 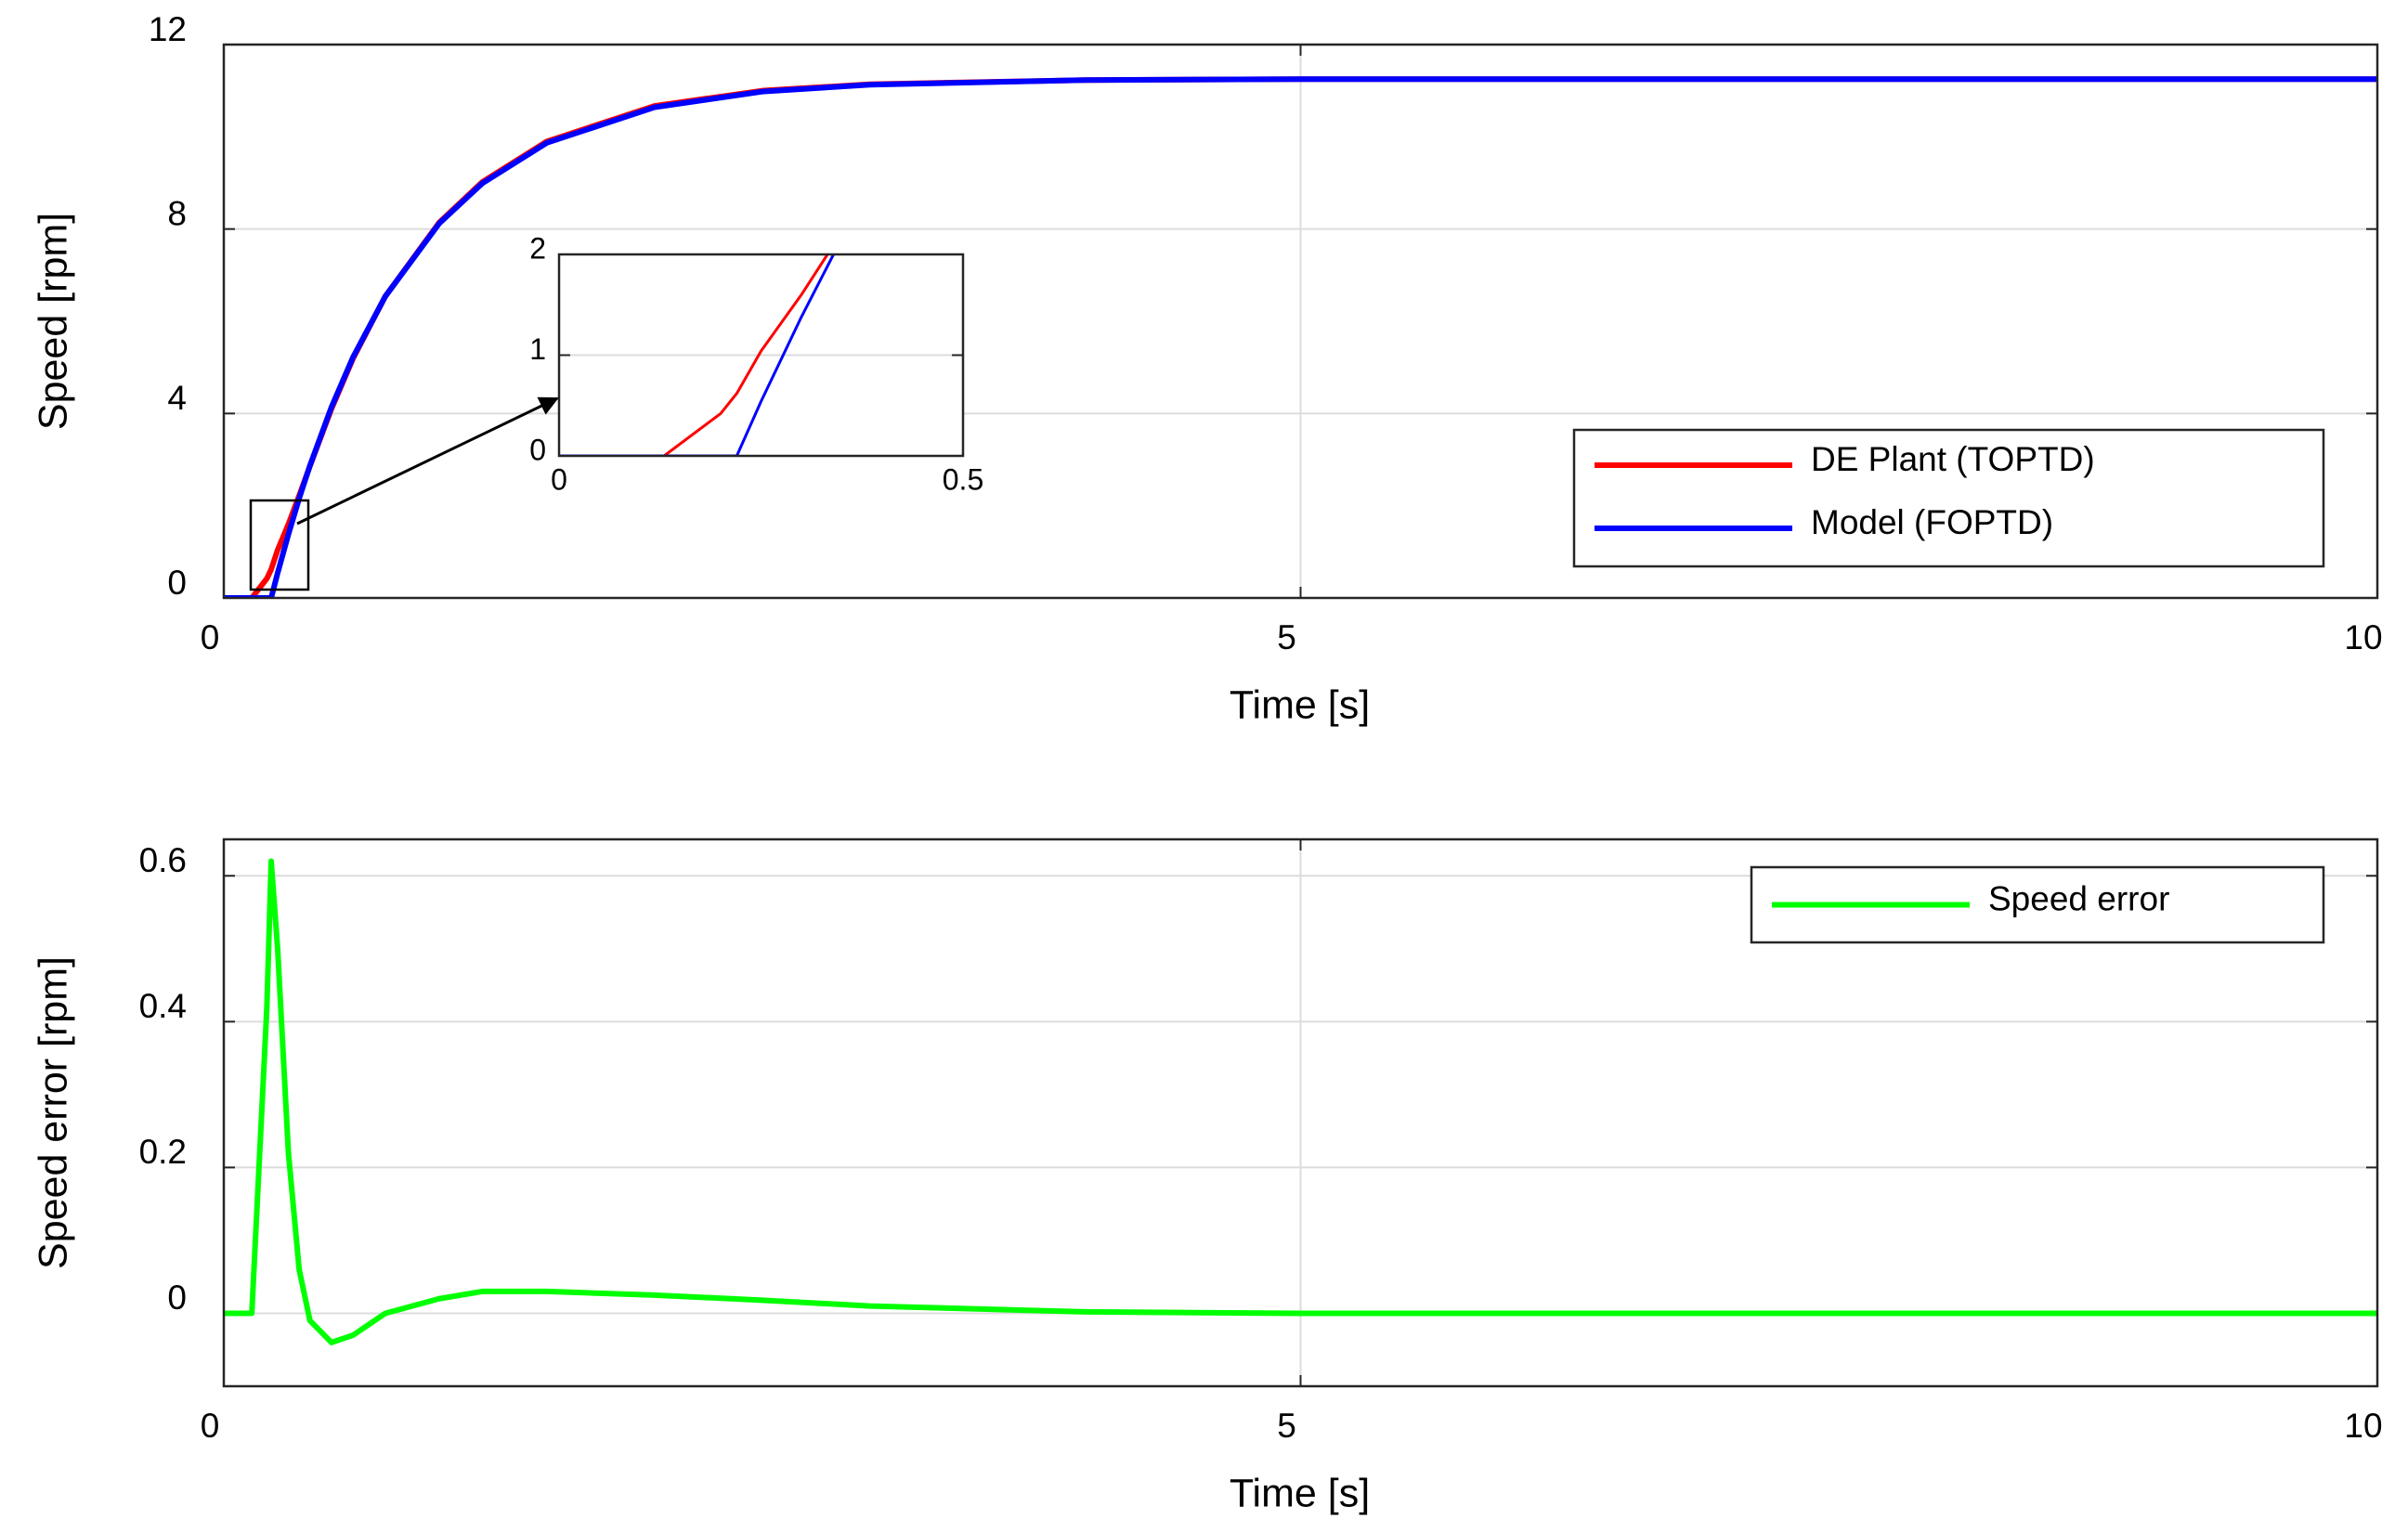 What do you see at coordinates (177, 213) in the screenshot?
I see `y-tick-label: 8` at bounding box center [177, 213].